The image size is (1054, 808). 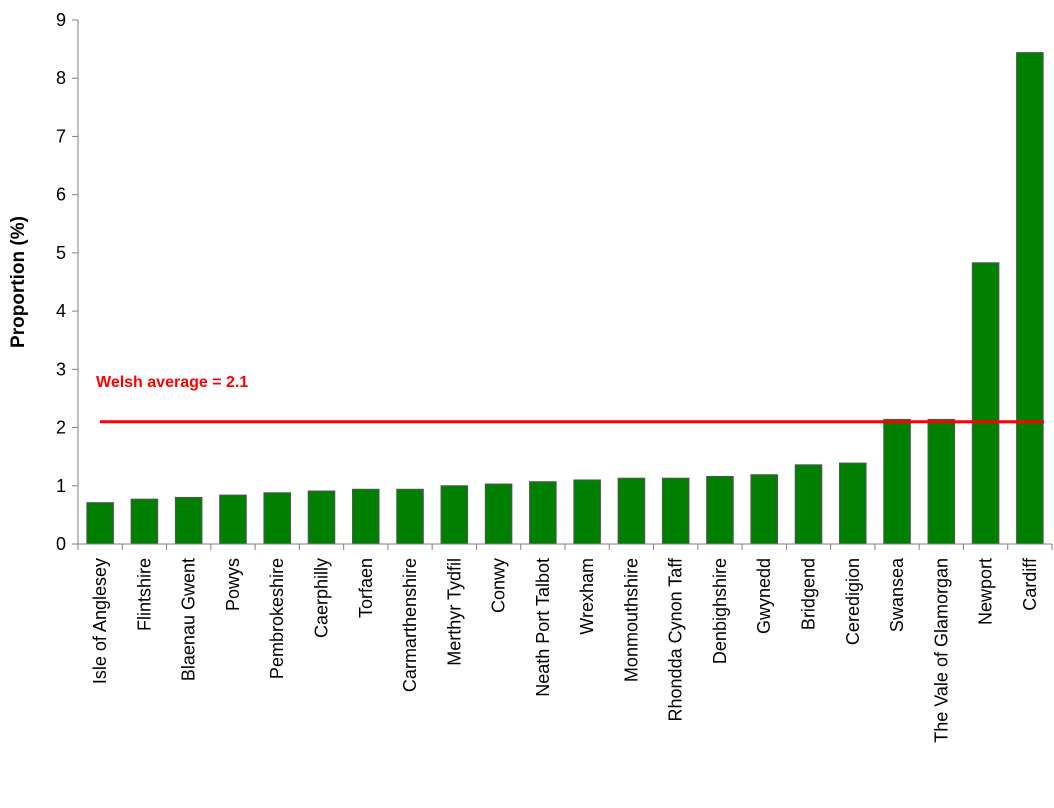 I want to click on y-tick-label: 2, so click(x=61, y=428).